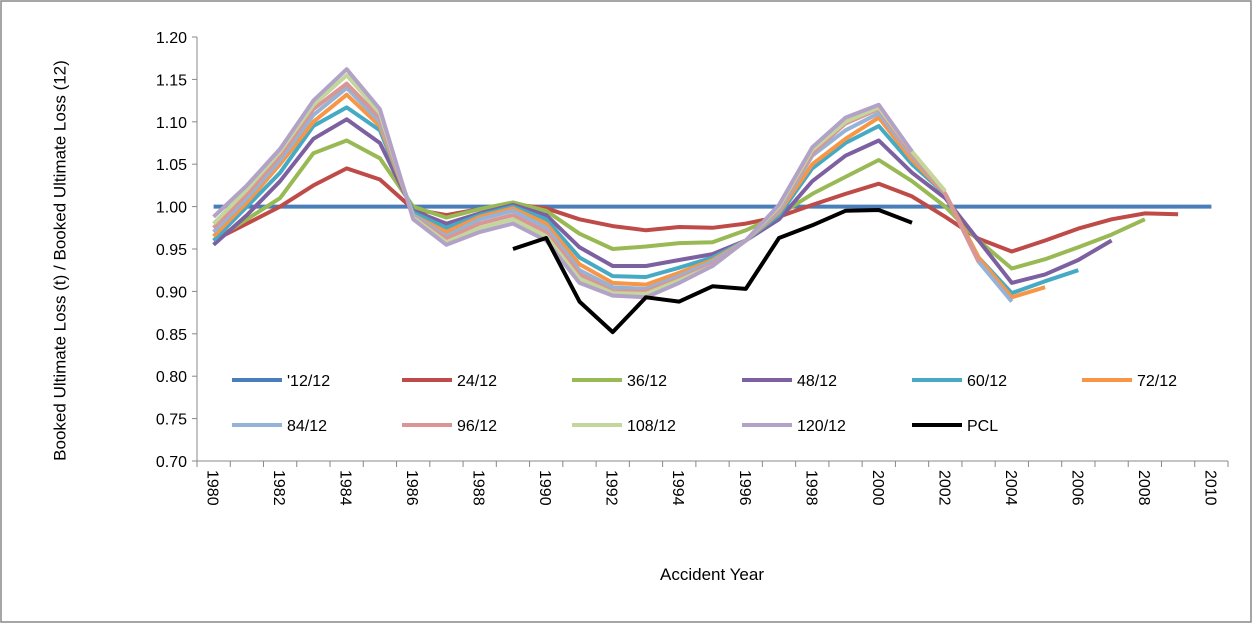  I want to click on y-tick-label: 0.70, so click(171, 462).